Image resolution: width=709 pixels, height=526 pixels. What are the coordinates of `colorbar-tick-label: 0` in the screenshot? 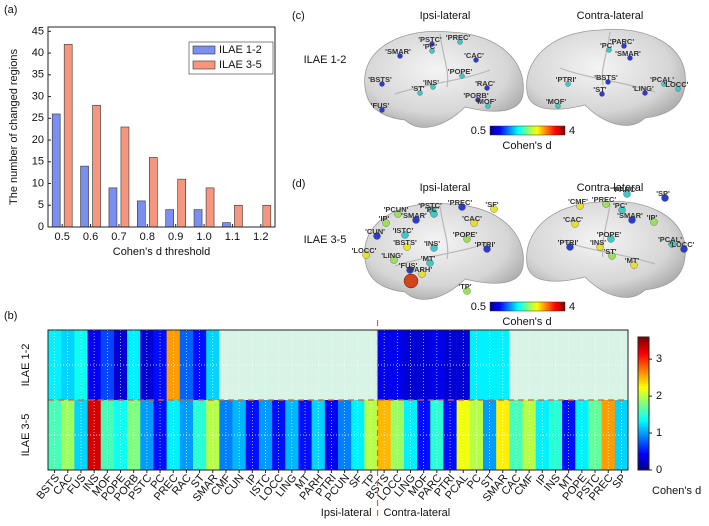 It's located at (659, 470).